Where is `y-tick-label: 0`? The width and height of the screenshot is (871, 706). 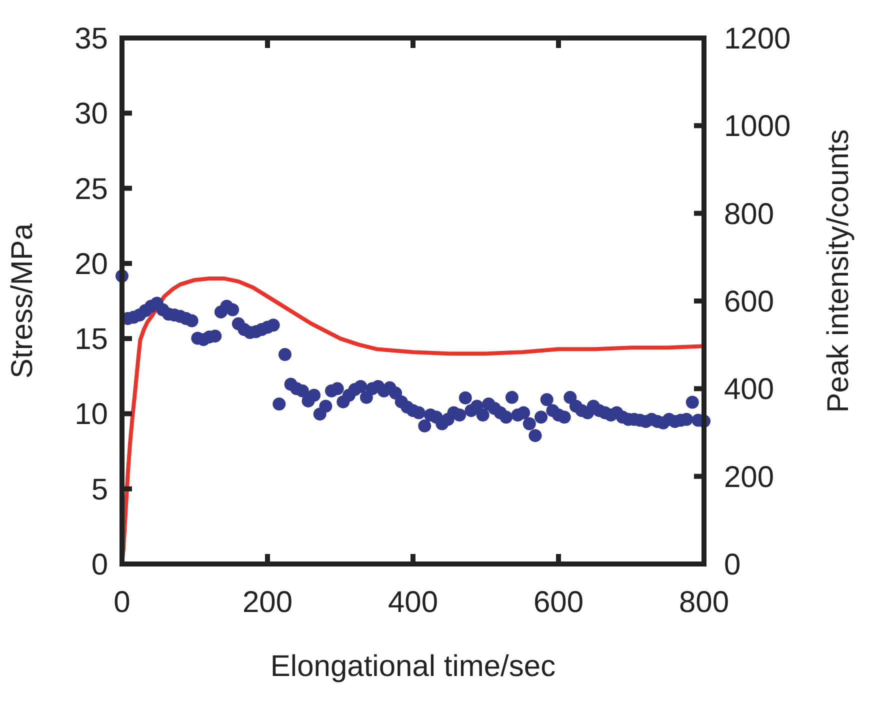
y-tick-label: 0 is located at coordinates (99, 565).